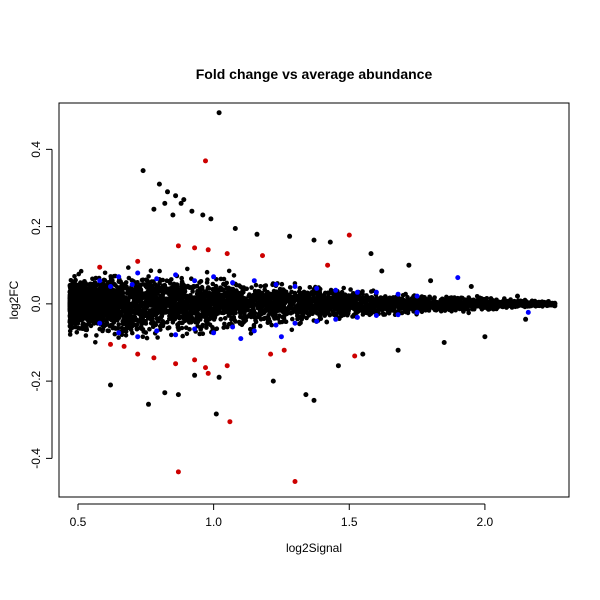  Describe the element at coordinates (14, 299) in the screenshot. I see `y-axis-label: log2FC` at that location.